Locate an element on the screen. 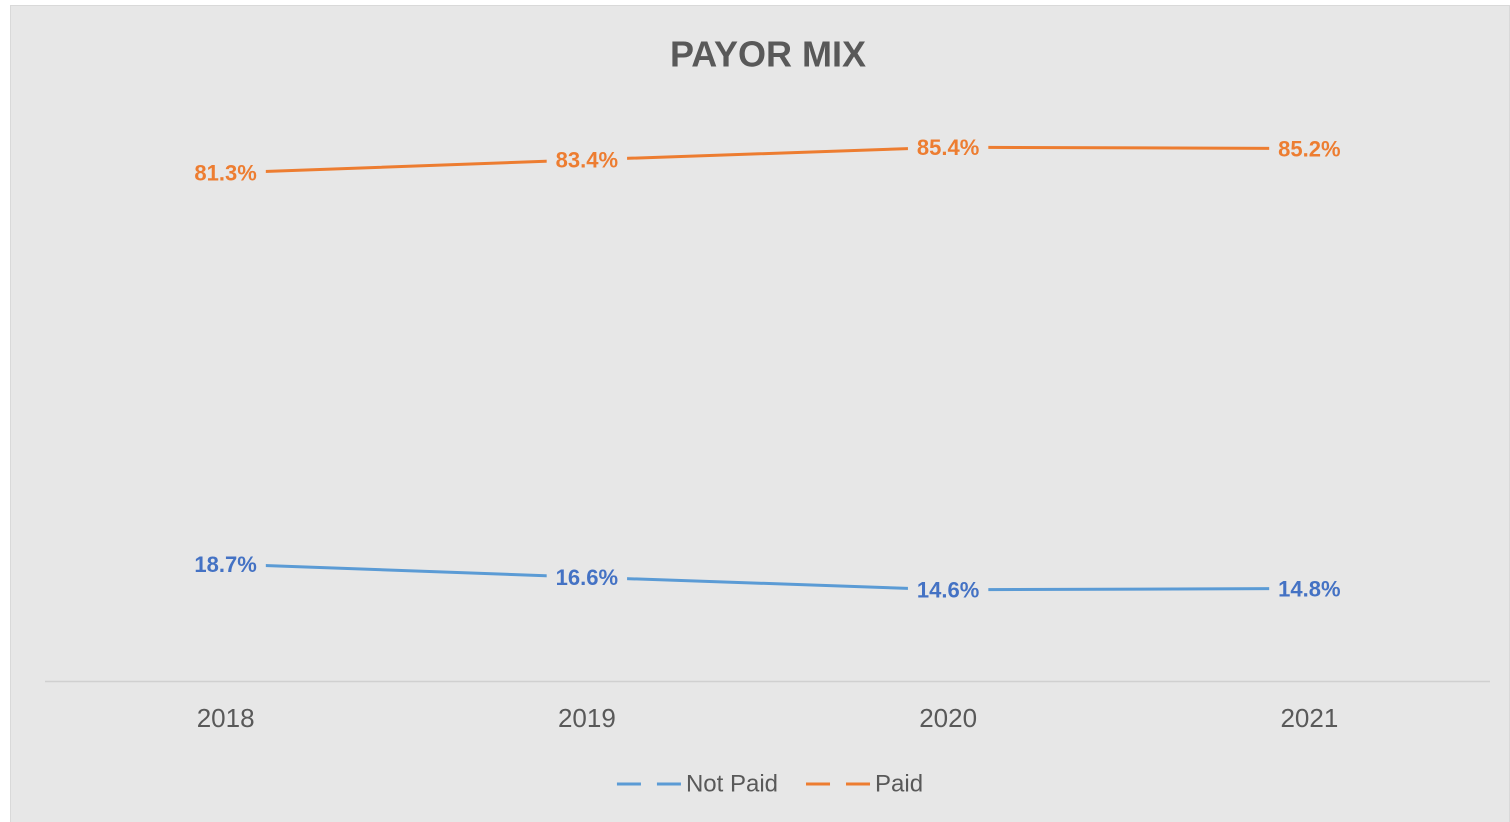 The image size is (1510, 822). data-label-group: 14.8% is located at coordinates (1309, 589).